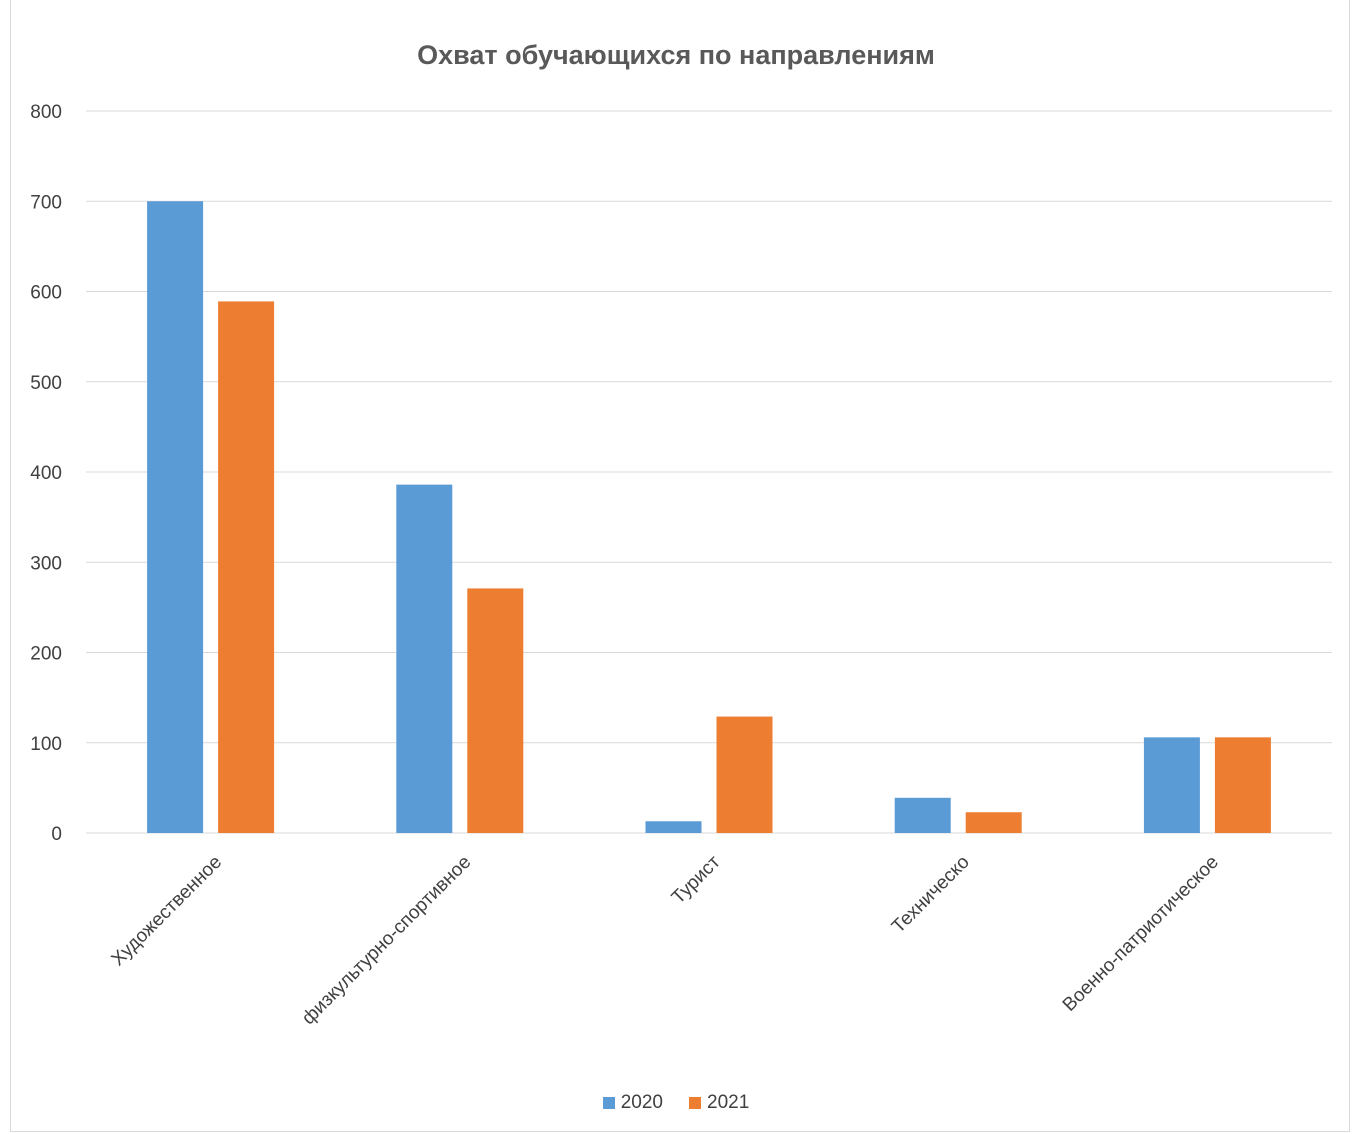 The height and width of the screenshot is (1134, 1352). I want to click on x-tick-label: Техническо, so click(931, 895).